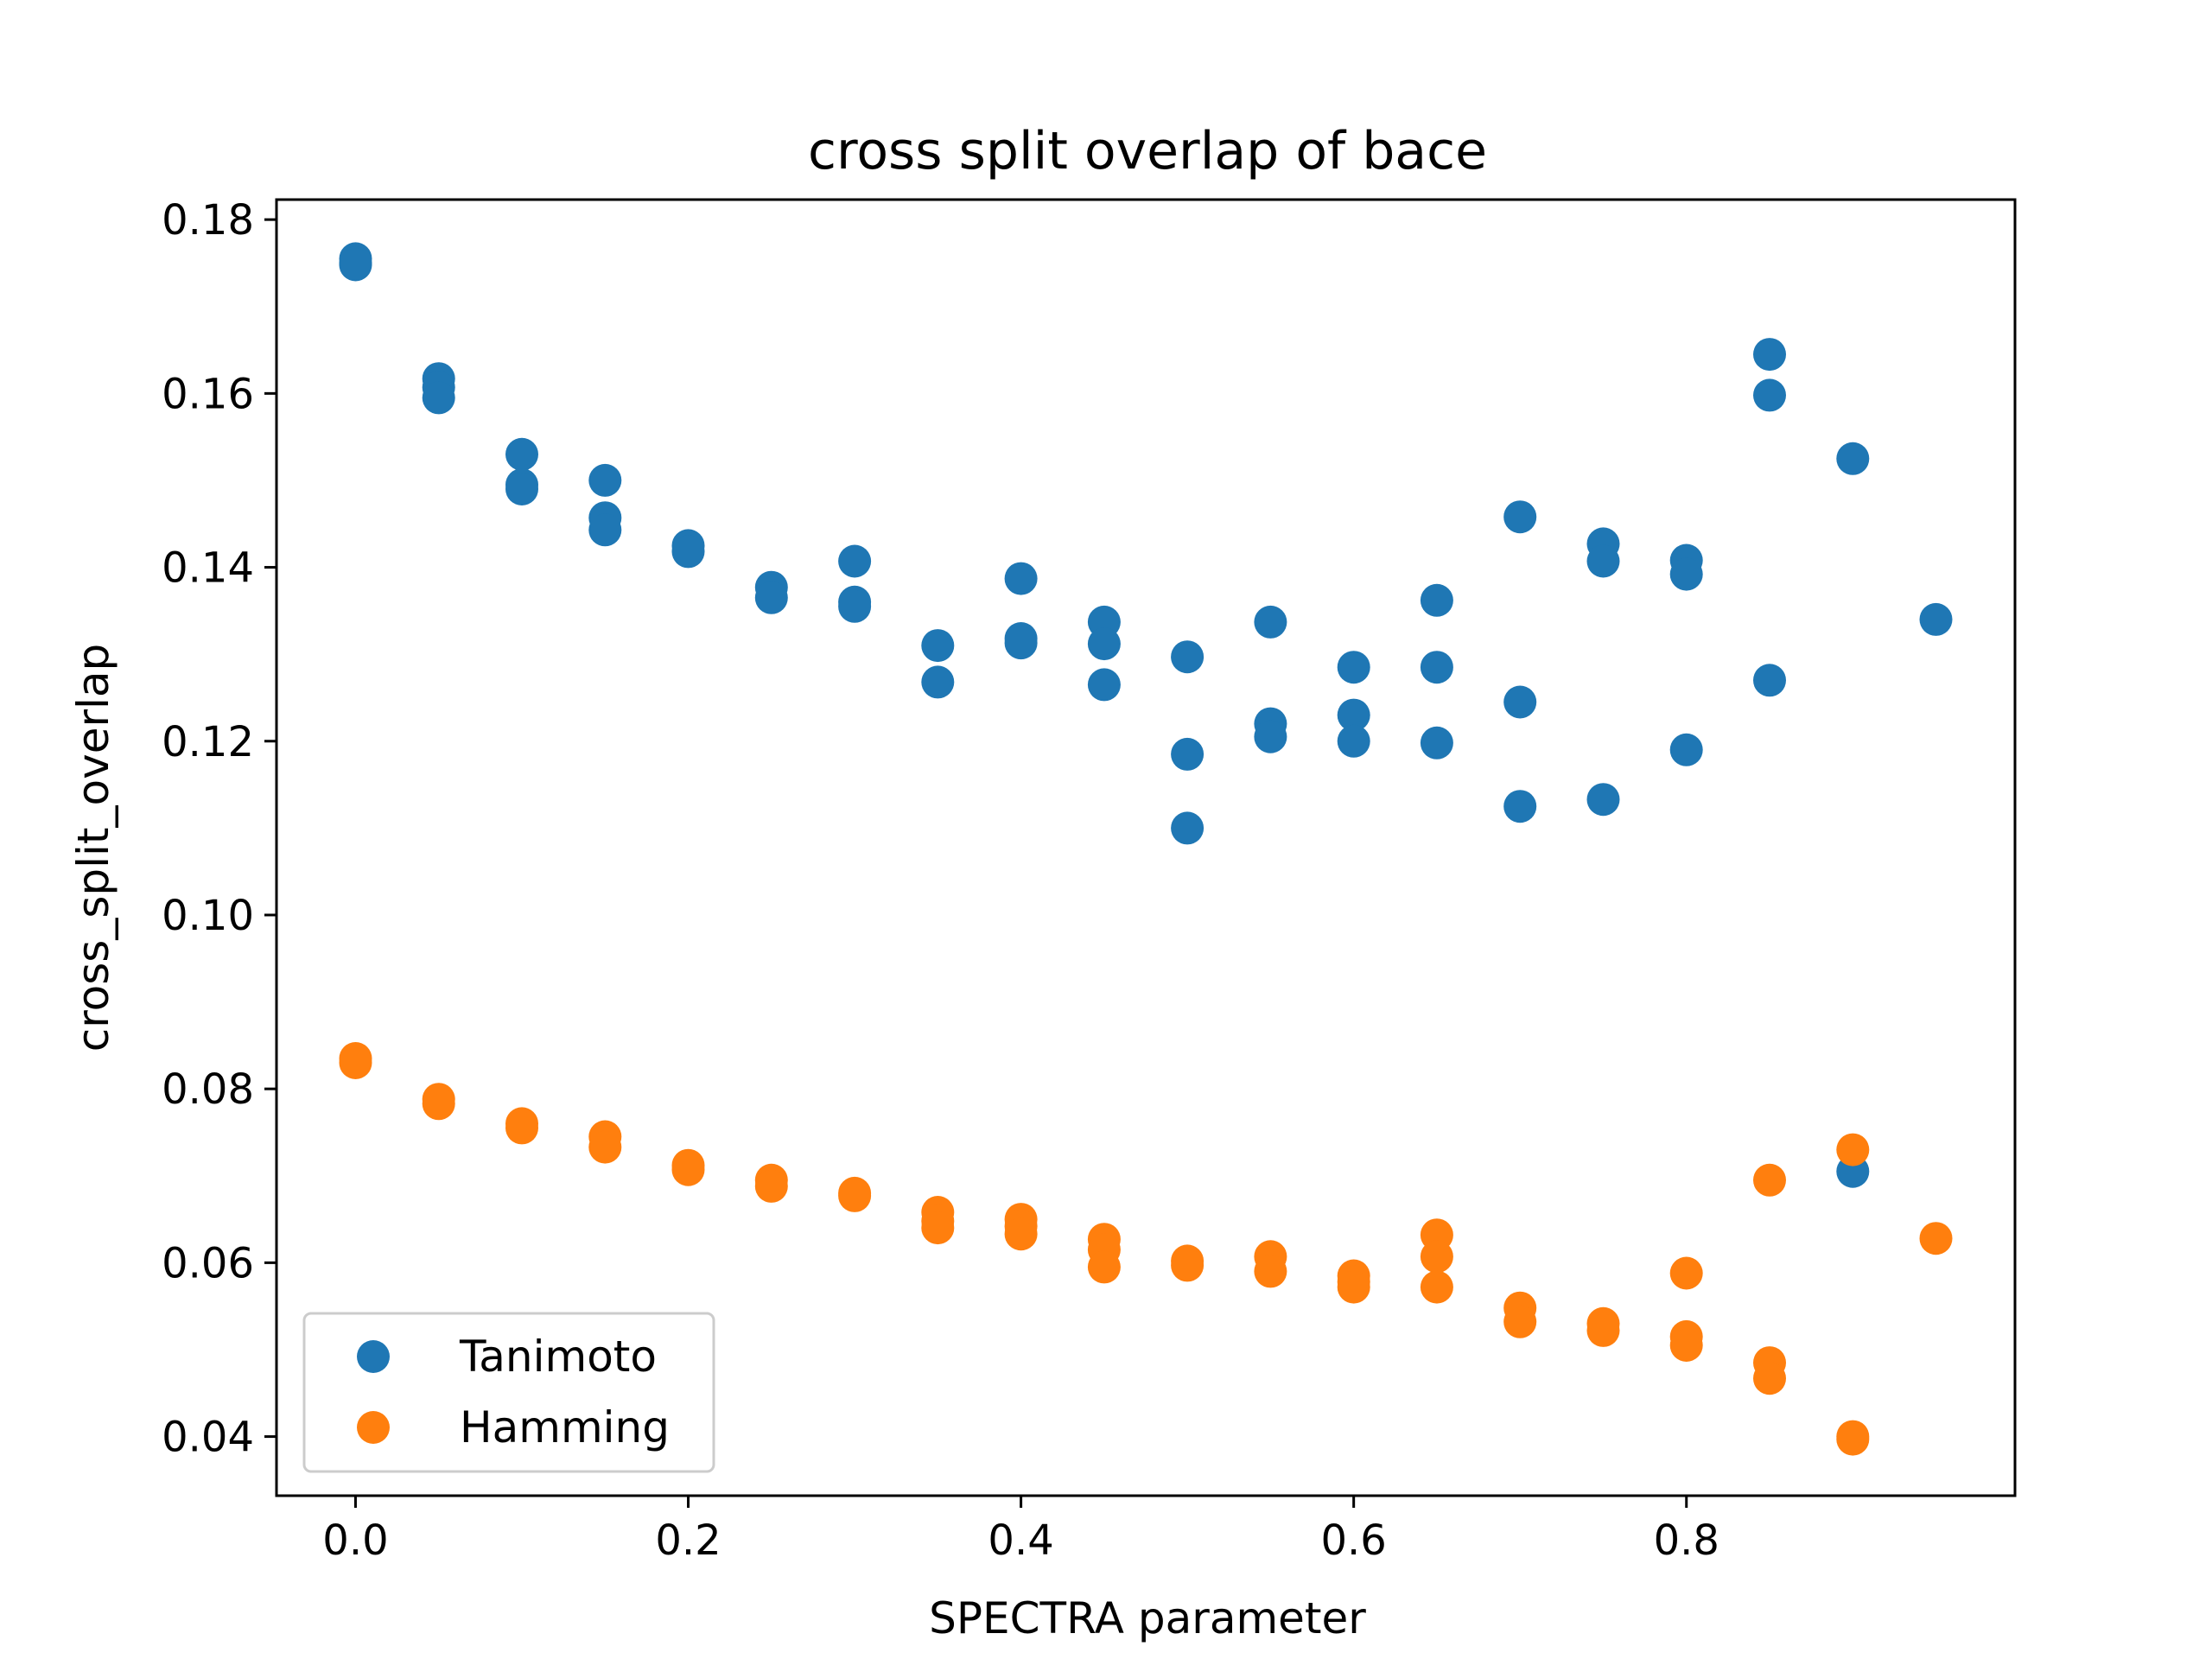 The height and width of the screenshot is (1659, 2212). What do you see at coordinates (688, 1540) in the screenshot?
I see `x-tick-label: 0.2` at bounding box center [688, 1540].